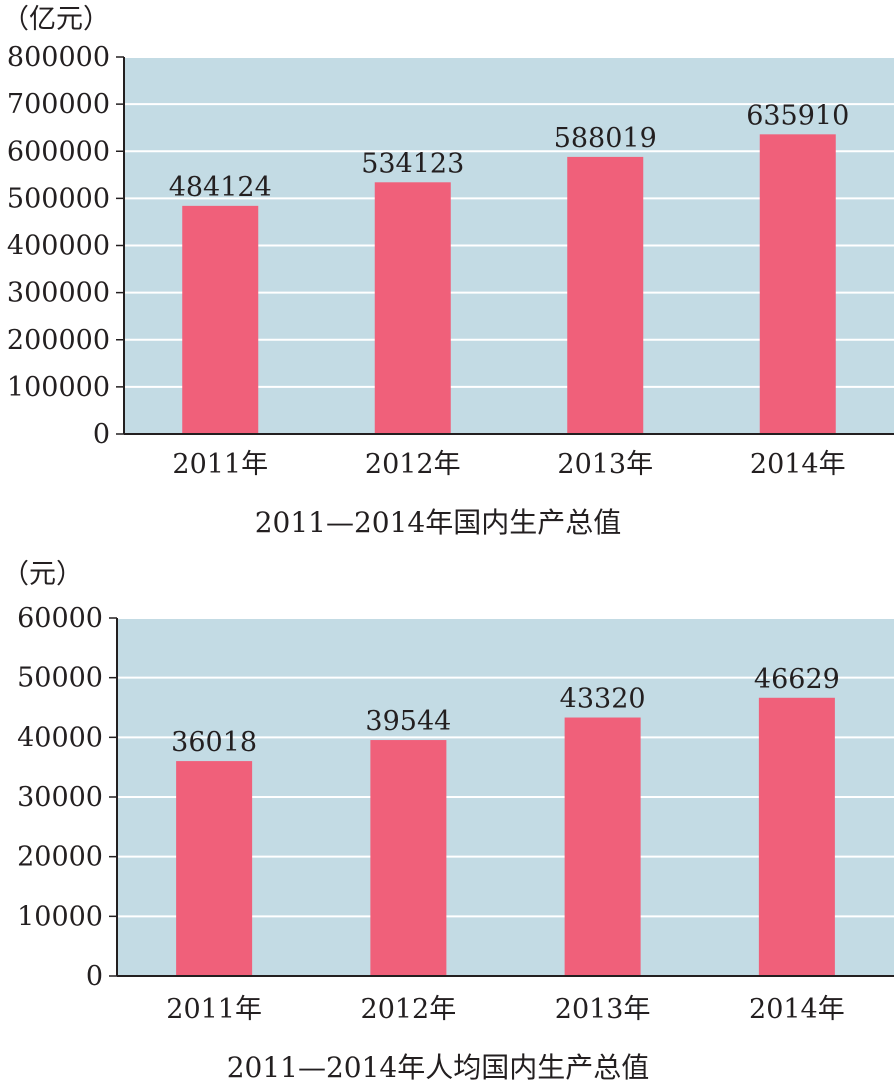  Describe the element at coordinates (60, 916) in the screenshot. I see `y-tick-label: 10000` at that location.